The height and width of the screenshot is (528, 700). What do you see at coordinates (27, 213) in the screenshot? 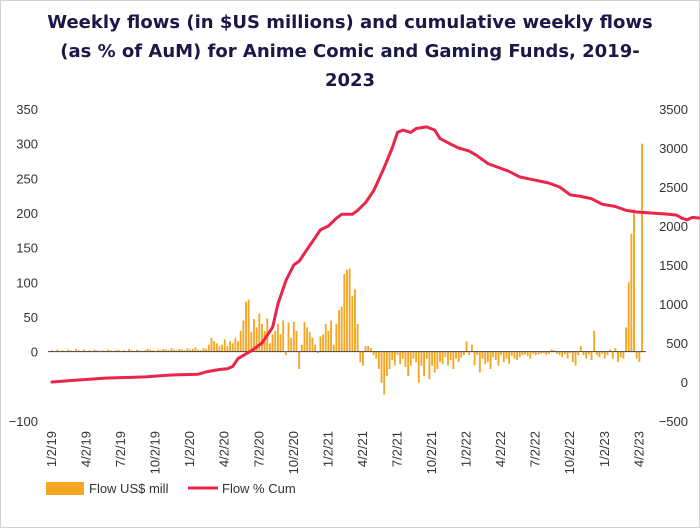
I see `left-tick-label: 200` at bounding box center [27, 213].